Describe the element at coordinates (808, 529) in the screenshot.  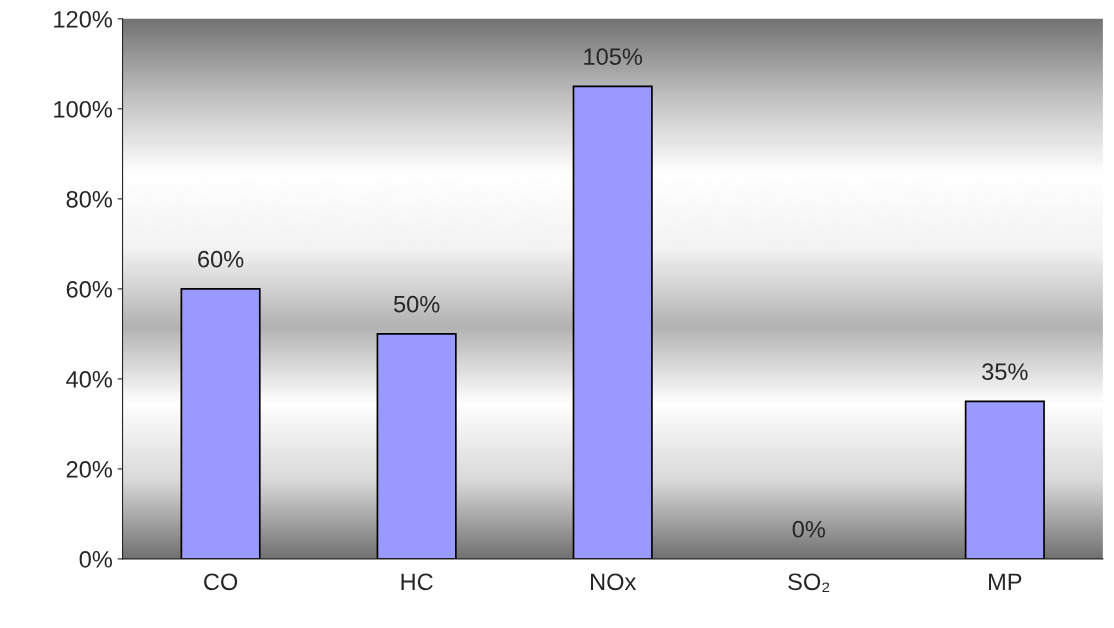
I see `data-label: 0%` at that location.